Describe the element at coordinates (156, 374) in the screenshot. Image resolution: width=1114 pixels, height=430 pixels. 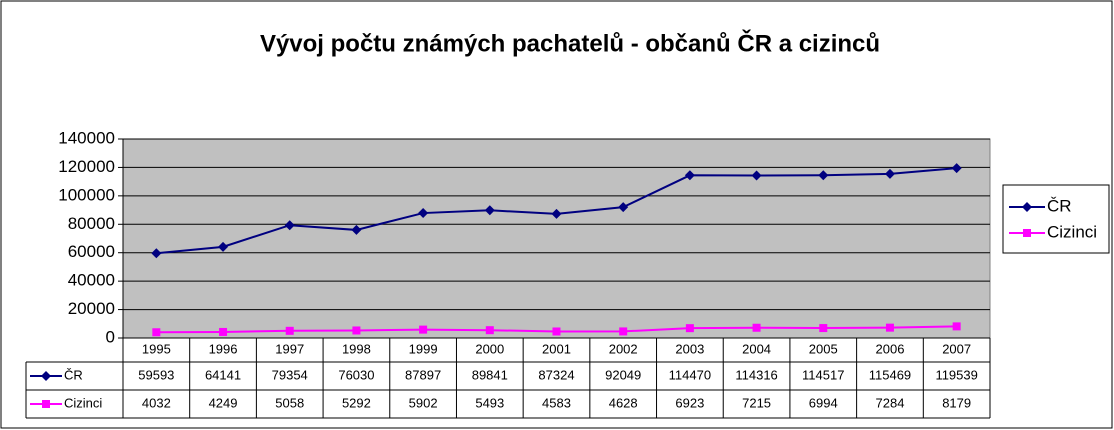
I see `table-value: 59593` at that location.